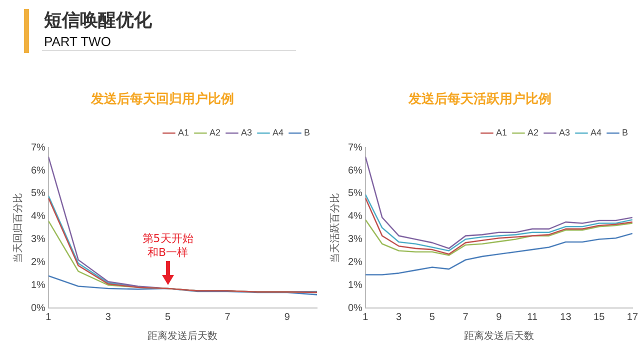 This screenshot has width=643, height=348. What do you see at coordinates (78, 42) in the screenshot?
I see `text: PART TWO` at bounding box center [78, 42].